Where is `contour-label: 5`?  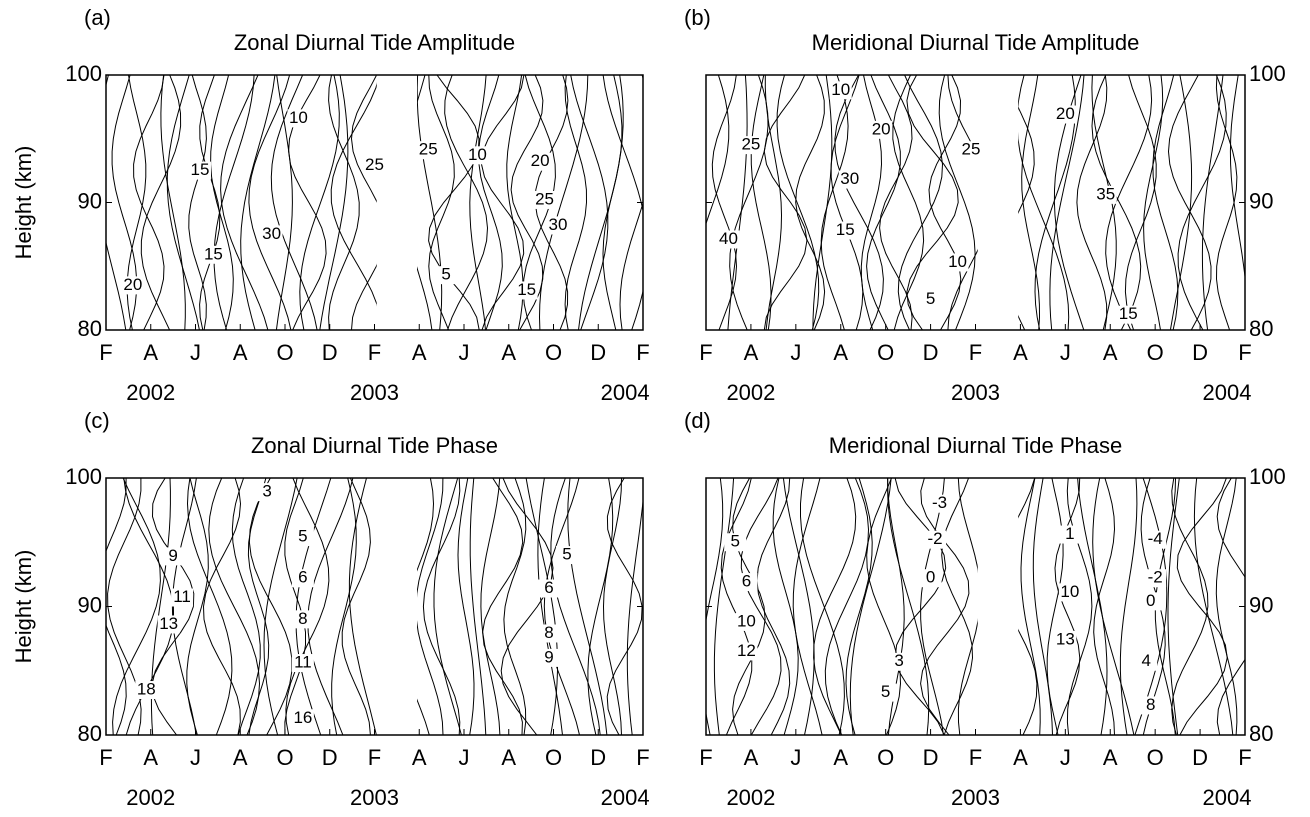 contour-label: 5 is located at coordinates (302, 536).